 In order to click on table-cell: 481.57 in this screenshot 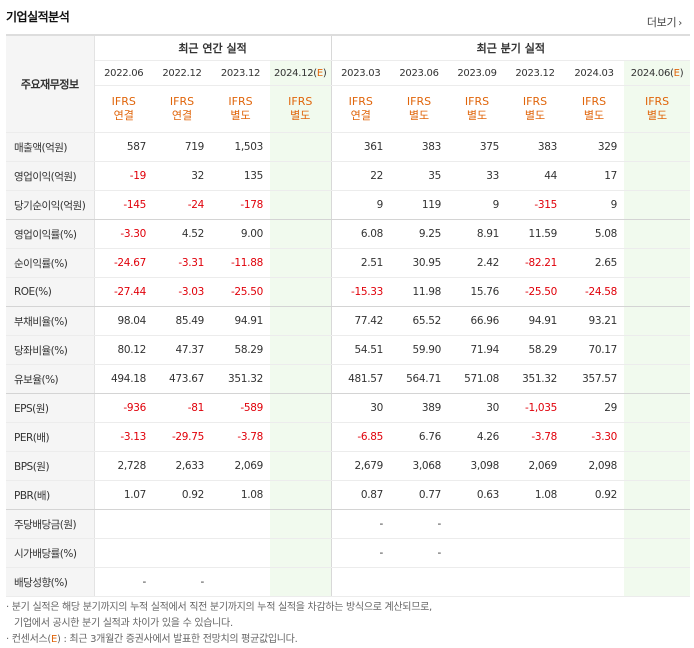, I will do `click(360, 379)`.